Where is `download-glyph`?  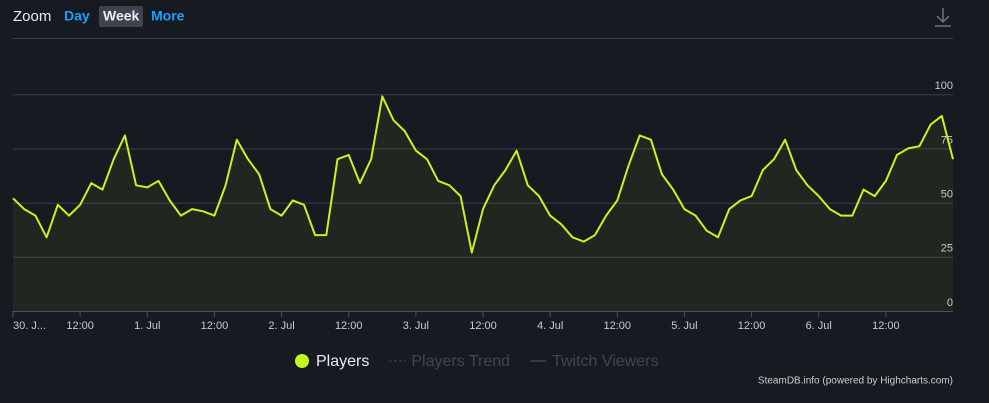 download-glyph is located at coordinates (943, 17).